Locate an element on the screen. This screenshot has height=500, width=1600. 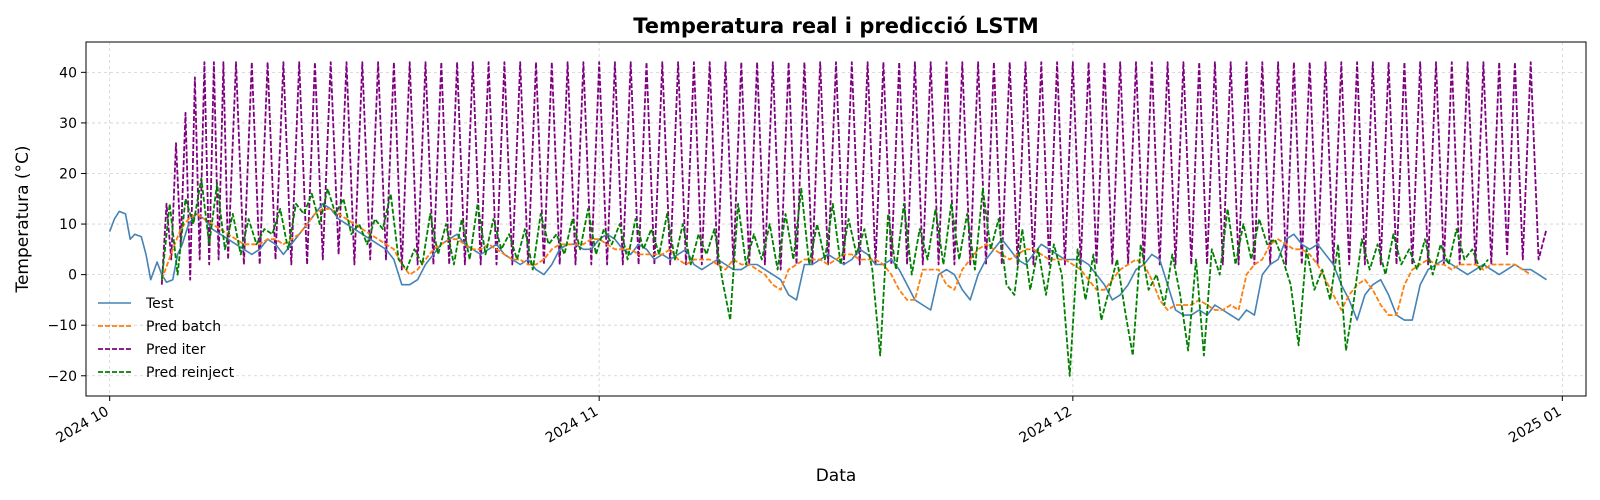
y-tick-label: −20 is located at coordinates (62, 377).